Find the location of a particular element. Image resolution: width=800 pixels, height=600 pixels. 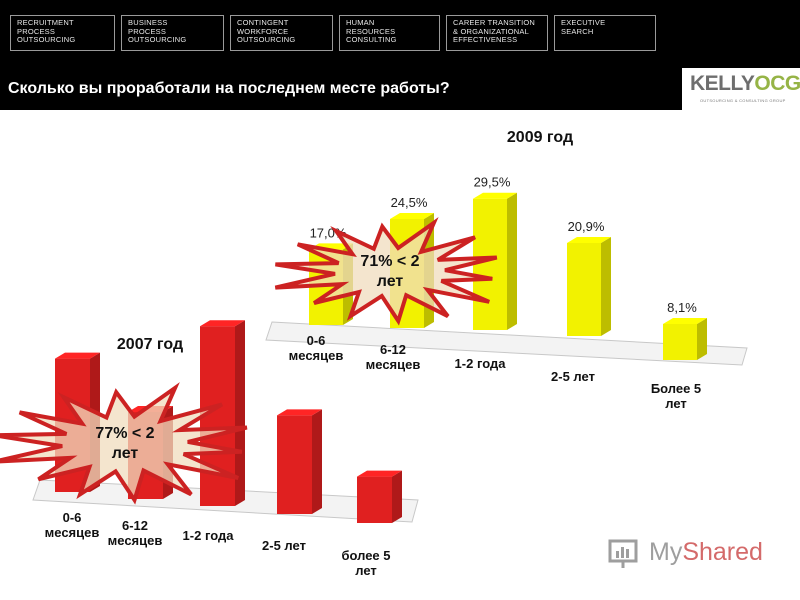

nav-item-6: EXECUTIVE SEARCH is located at coordinates (605, 33).